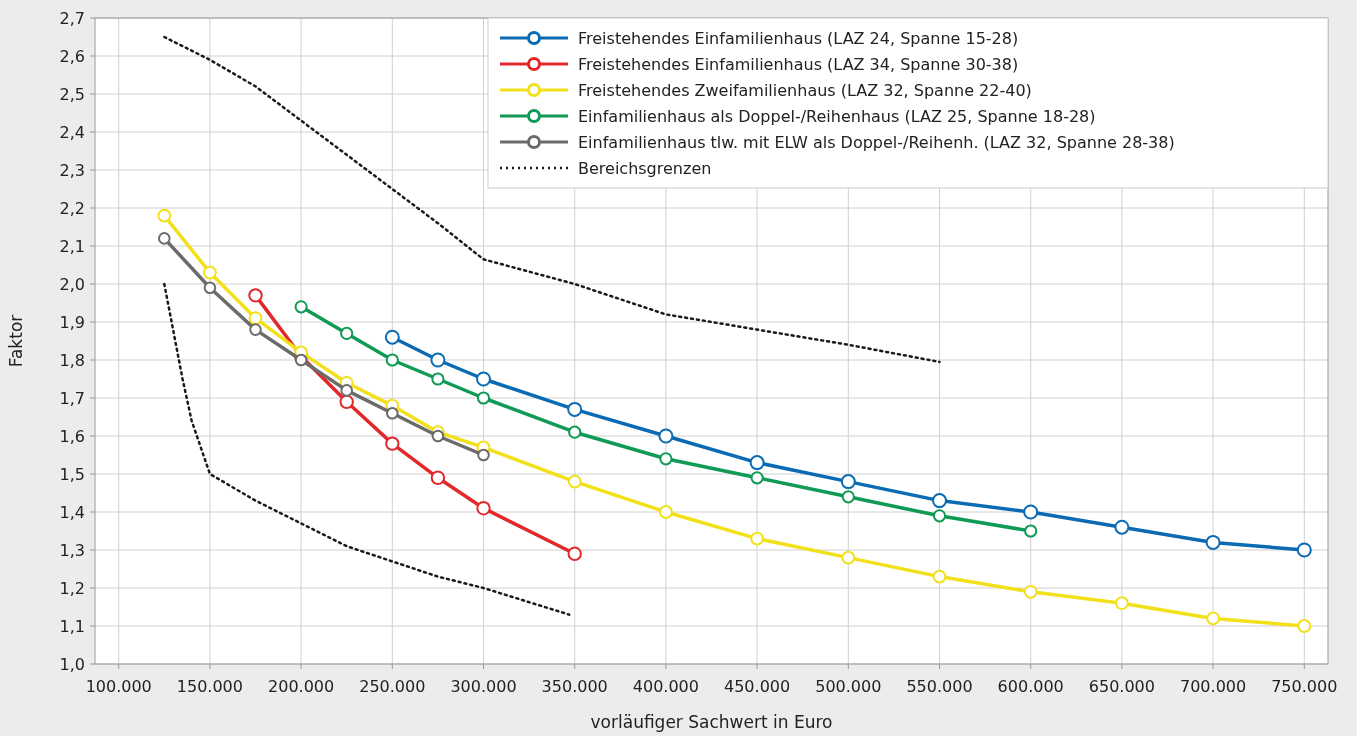  I want to click on y-tick-label: 2,4, so click(72, 132).